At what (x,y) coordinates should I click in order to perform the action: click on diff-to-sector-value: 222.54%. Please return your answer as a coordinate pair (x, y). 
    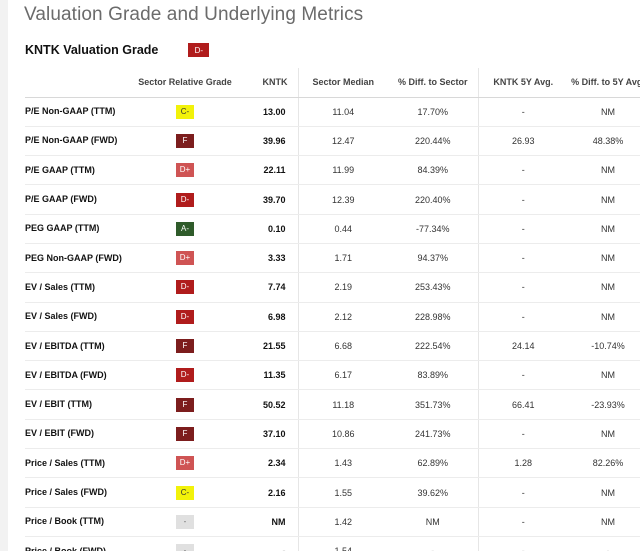
    Looking at the image, I should click on (433, 346).